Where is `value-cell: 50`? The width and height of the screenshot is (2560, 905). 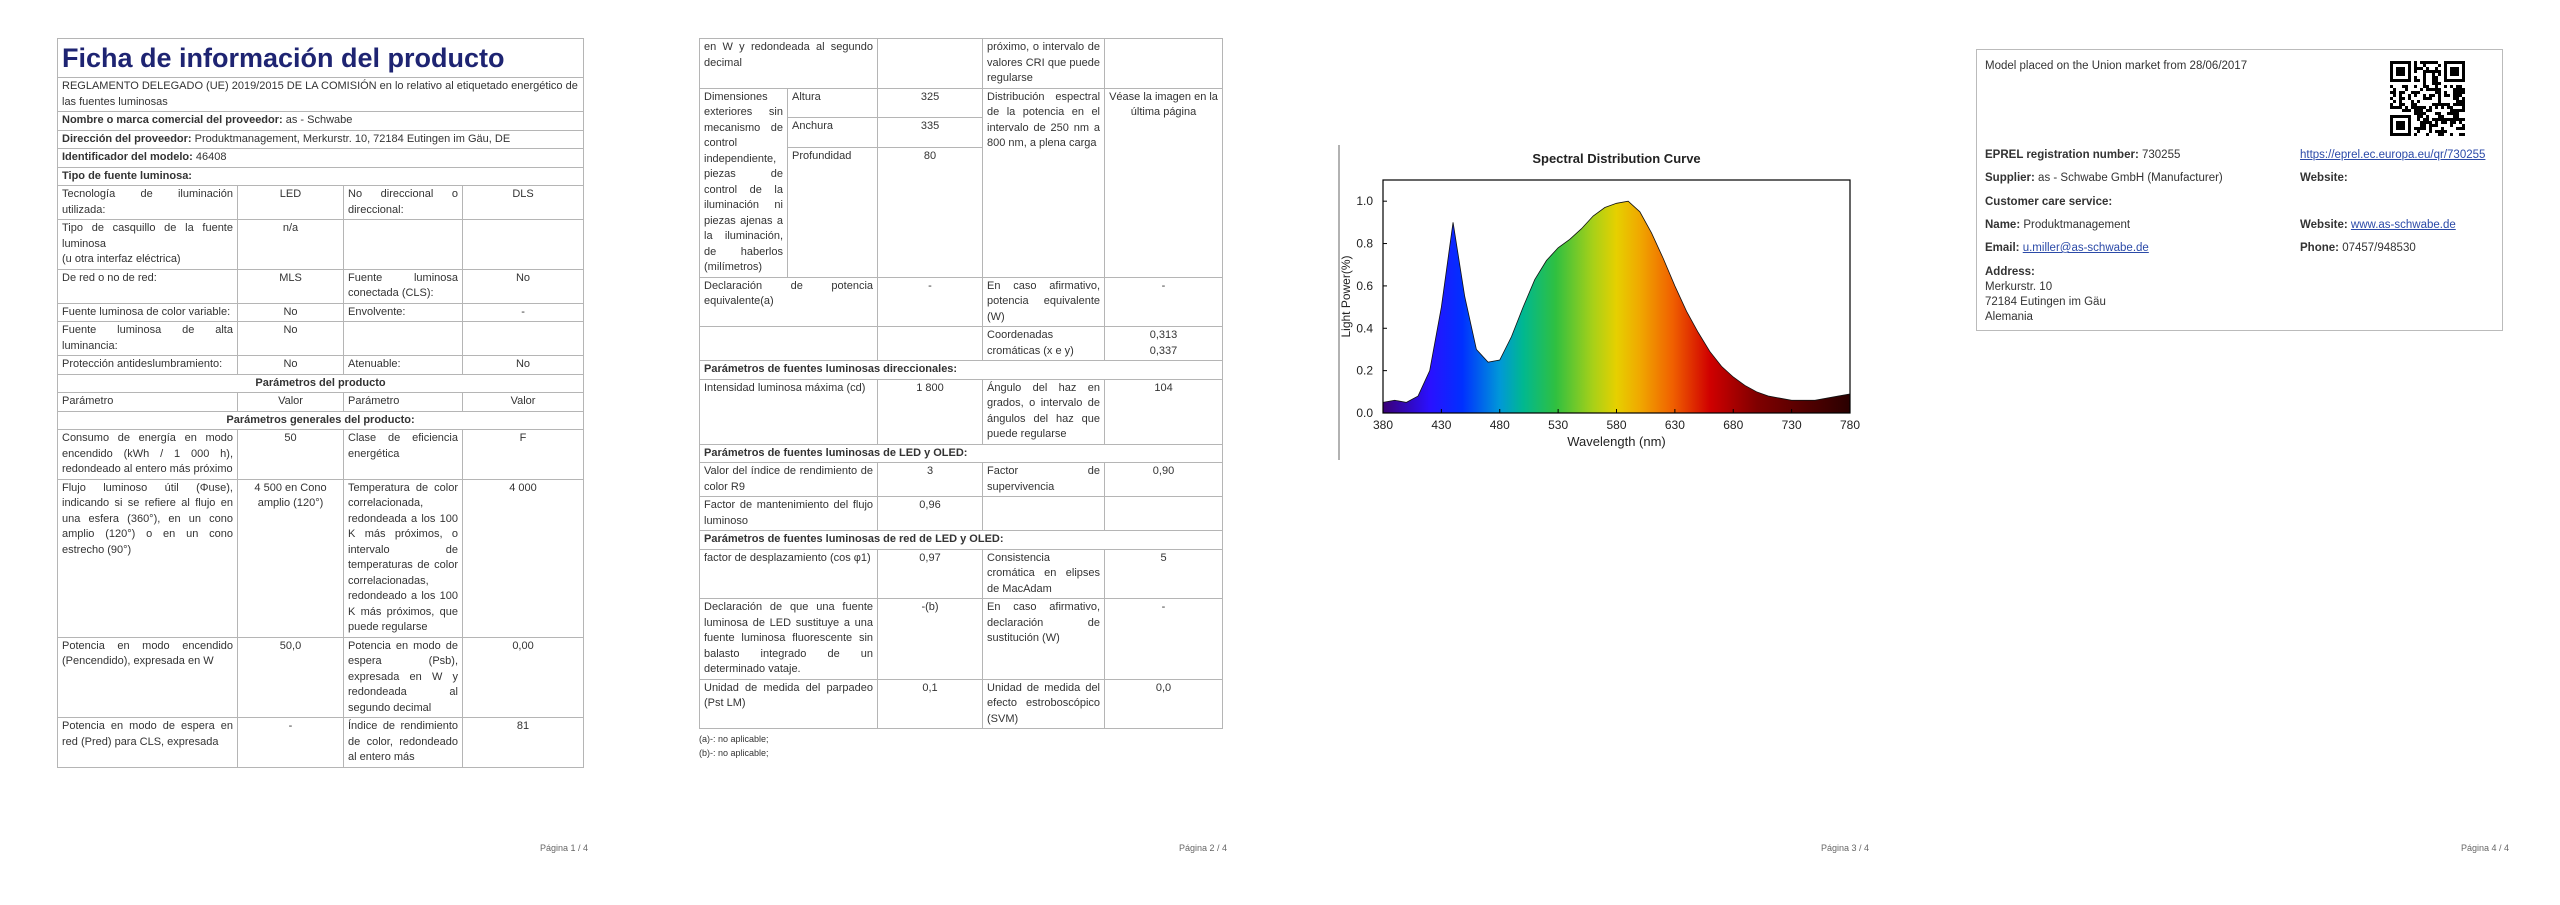
value-cell: 50 is located at coordinates (290, 454).